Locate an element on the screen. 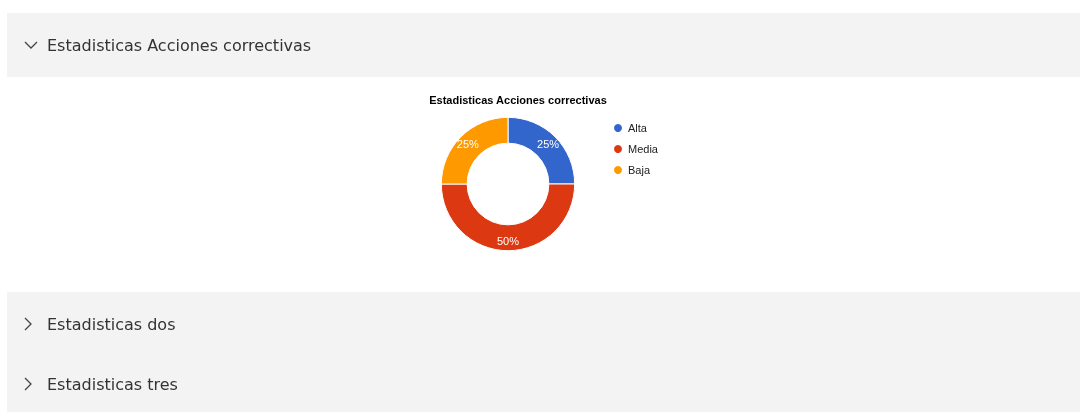 This screenshot has width=1080, height=412. text: Estadisticas tres is located at coordinates (112, 383).